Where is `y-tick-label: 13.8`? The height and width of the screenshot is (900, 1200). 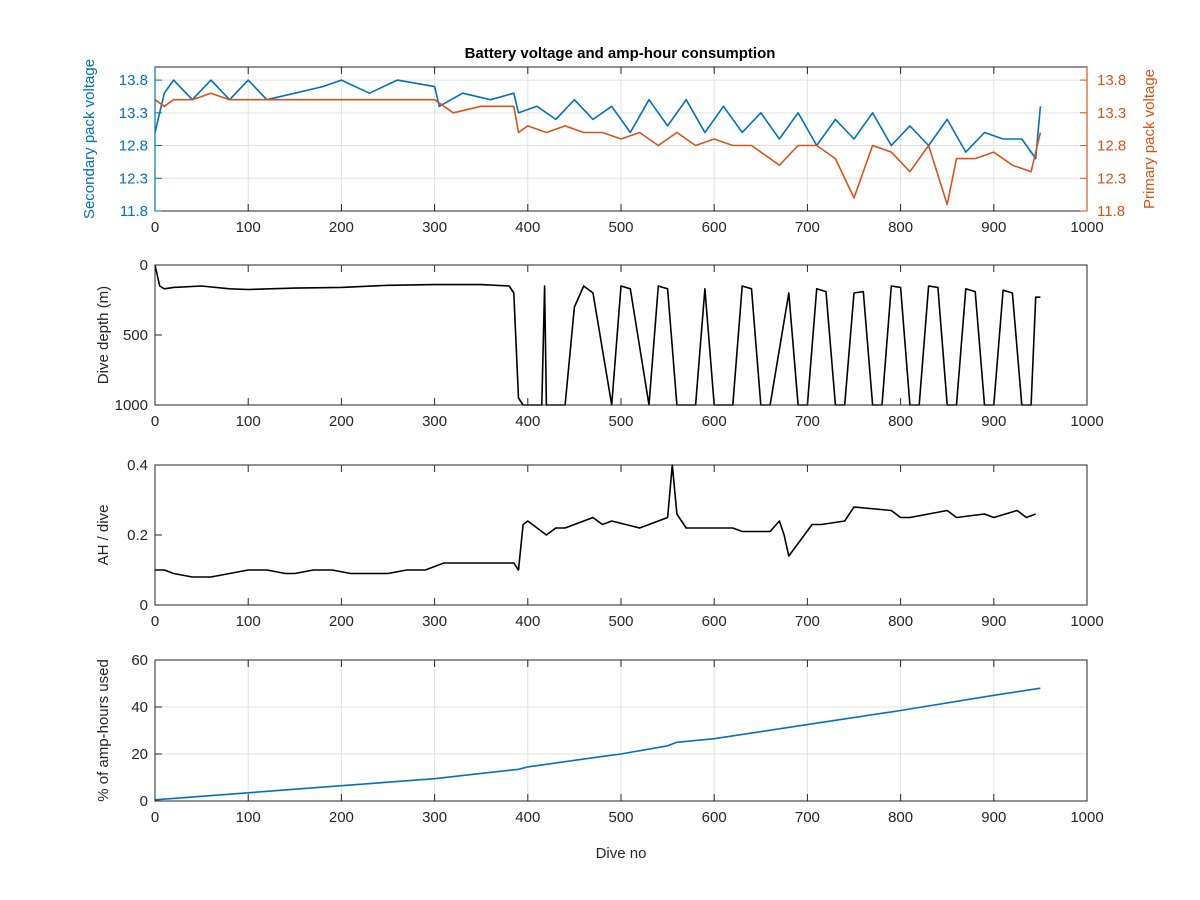 y-tick-label: 13.8 is located at coordinates (133, 80).